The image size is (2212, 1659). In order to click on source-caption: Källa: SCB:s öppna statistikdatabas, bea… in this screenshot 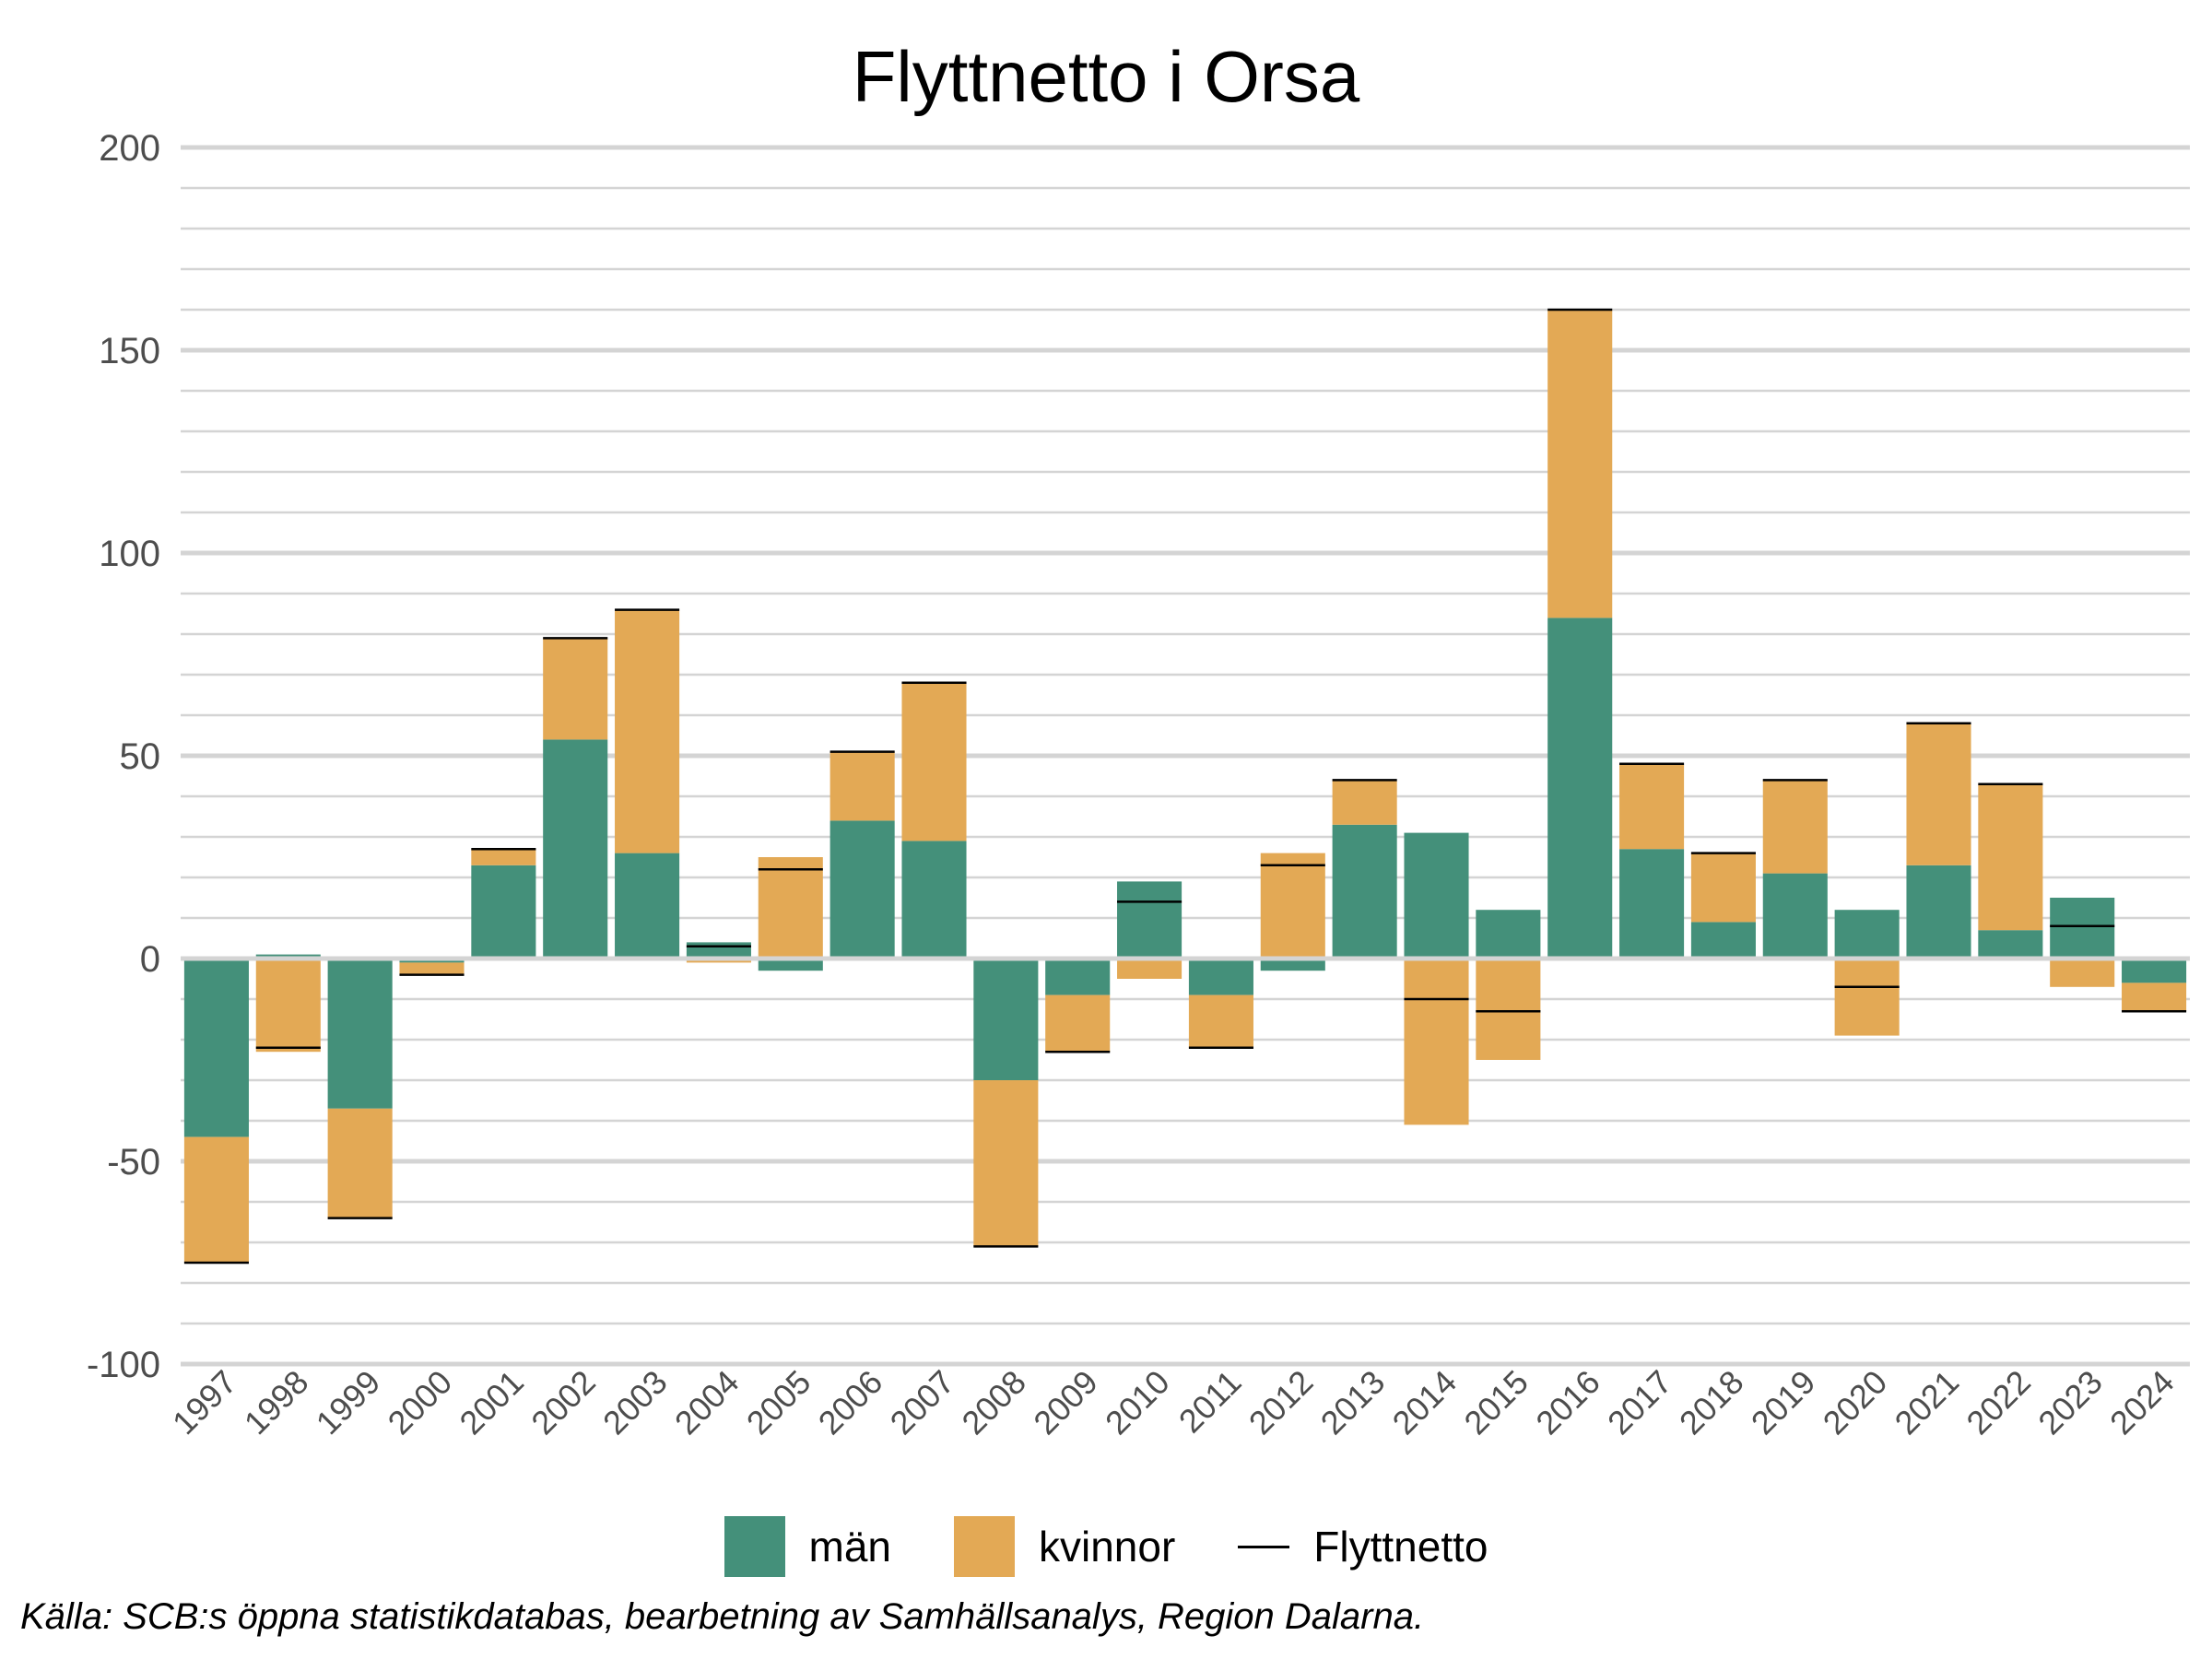, I will do `click(722, 1616)`.